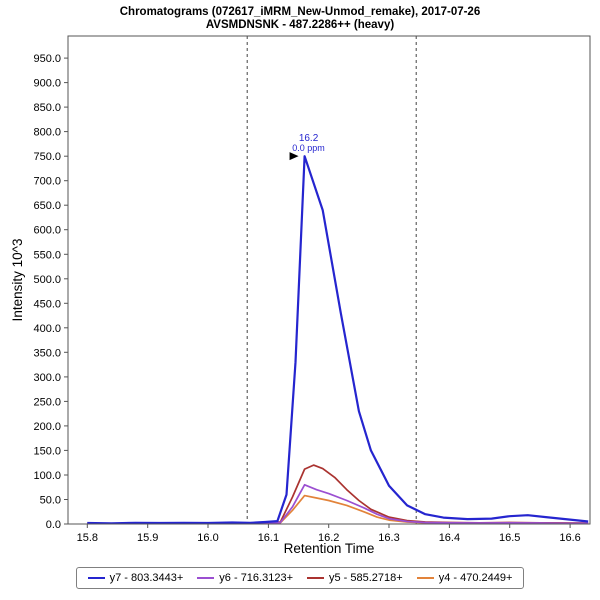 The height and width of the screenshot is (600, 600). Describe the element at coordinates (147, 538) in the screenshot. I see `x-tick-label: 15.9` at that location.